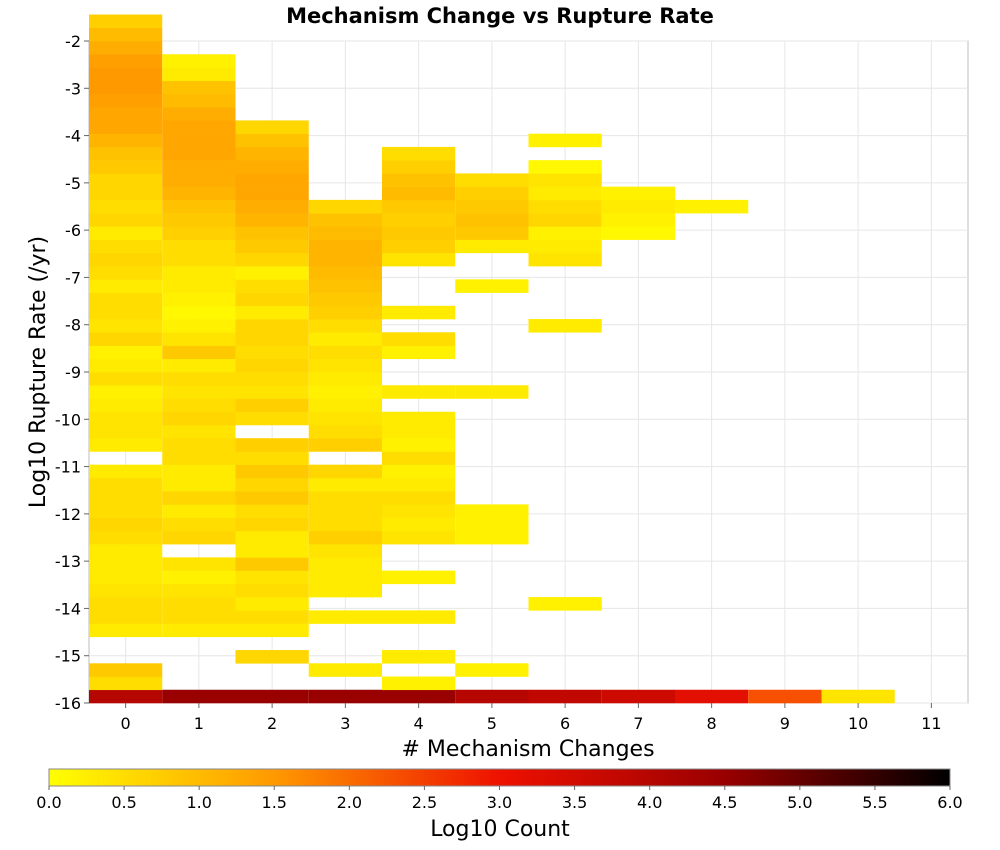  I want to click on y-tick-label: -16, so click(68, 703).